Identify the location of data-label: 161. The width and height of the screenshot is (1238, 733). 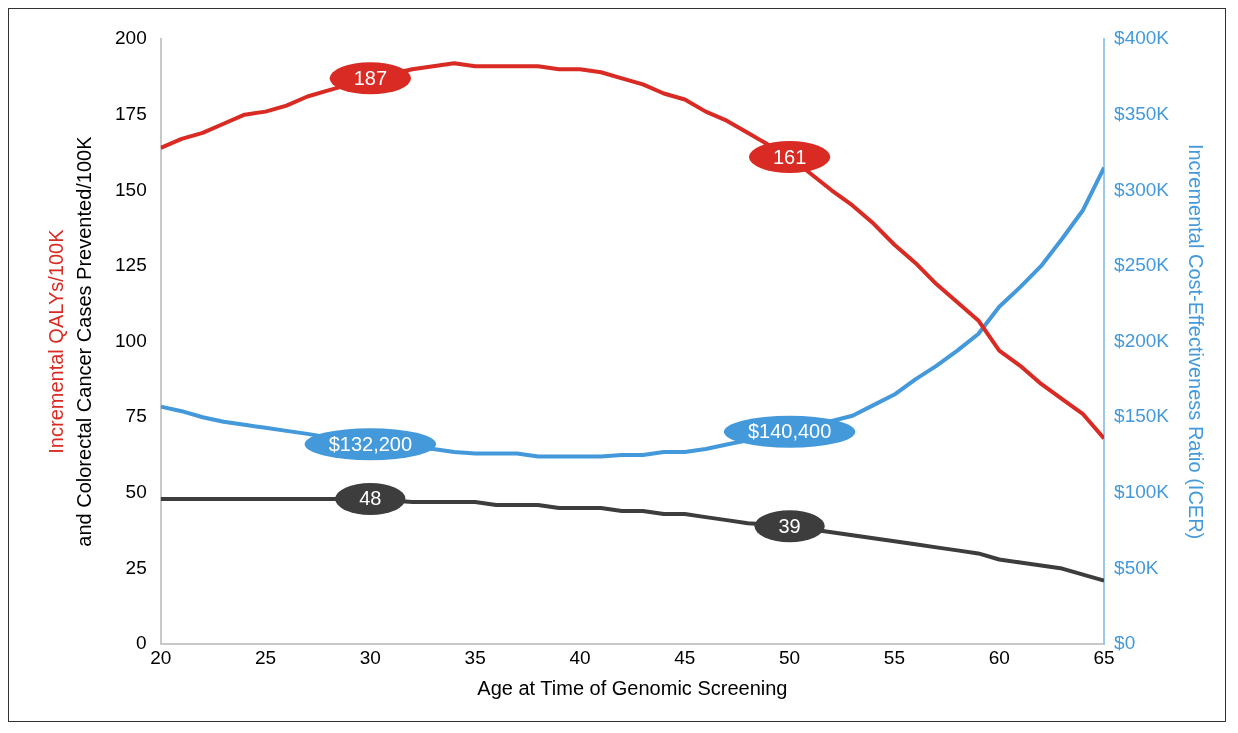
(789, 156).